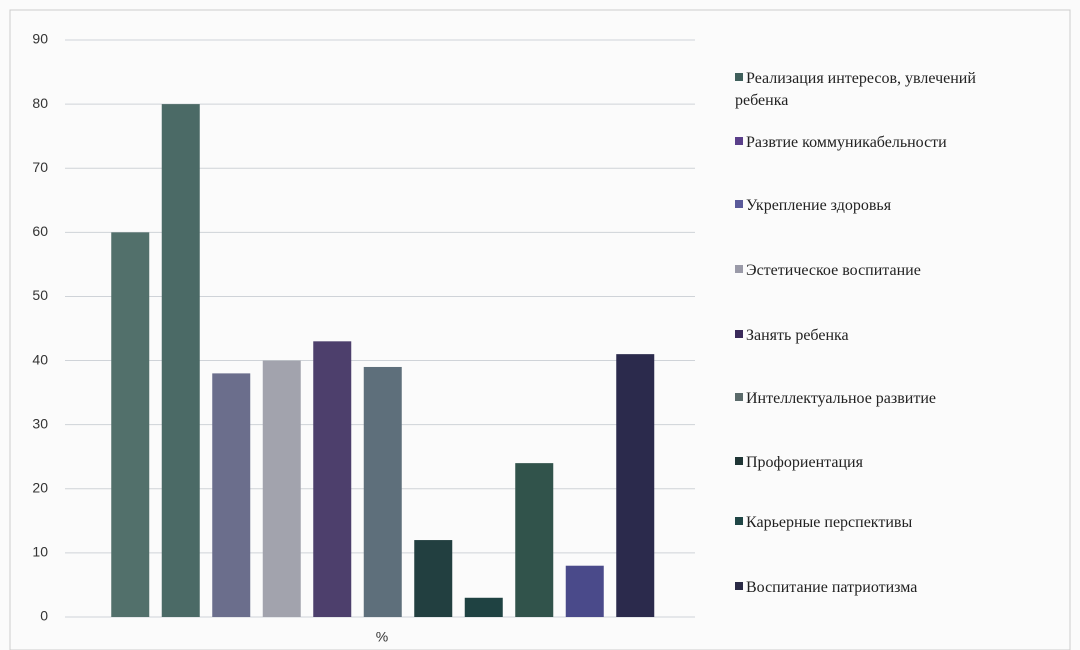 The image size is (1080, 650). Describe the element at coordinates (40, 423) in the screenshot. I see `y-tick-label: 30` at that location.